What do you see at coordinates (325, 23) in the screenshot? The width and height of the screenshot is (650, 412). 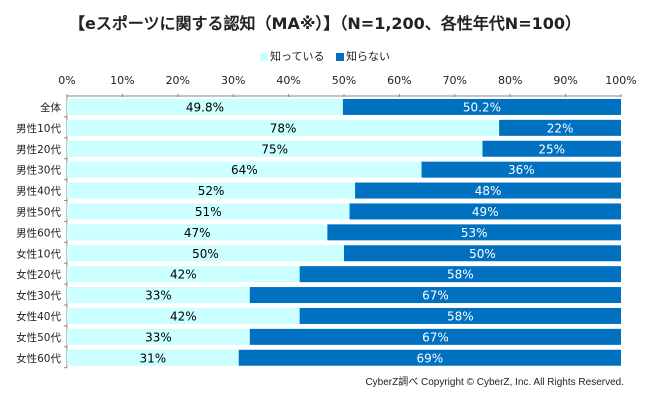 I see `chart-title: 【eスポーツに関する認知（MA※）】（N=1,200、各性年代N=100）` at bounding box center [325, 23].